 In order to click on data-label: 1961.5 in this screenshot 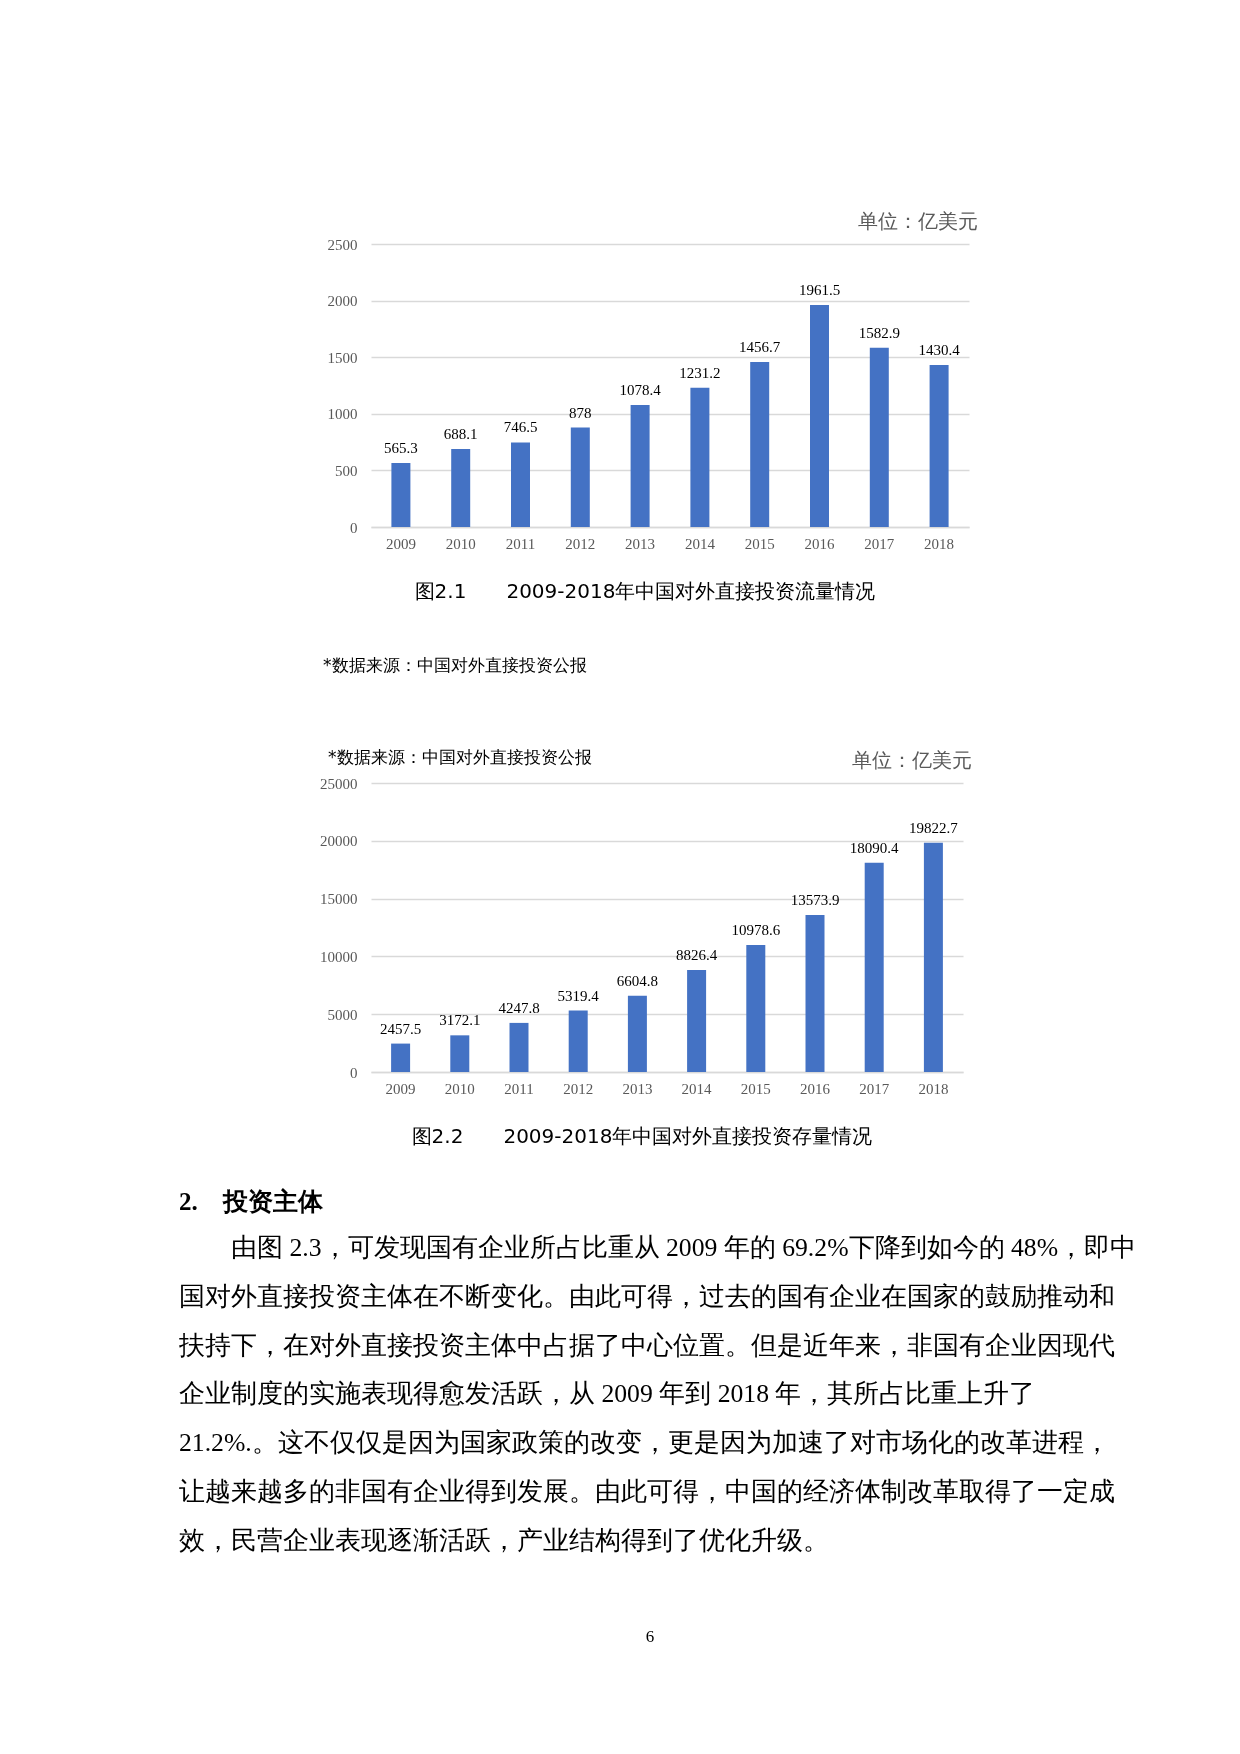, I will do `click(819, 289)`.